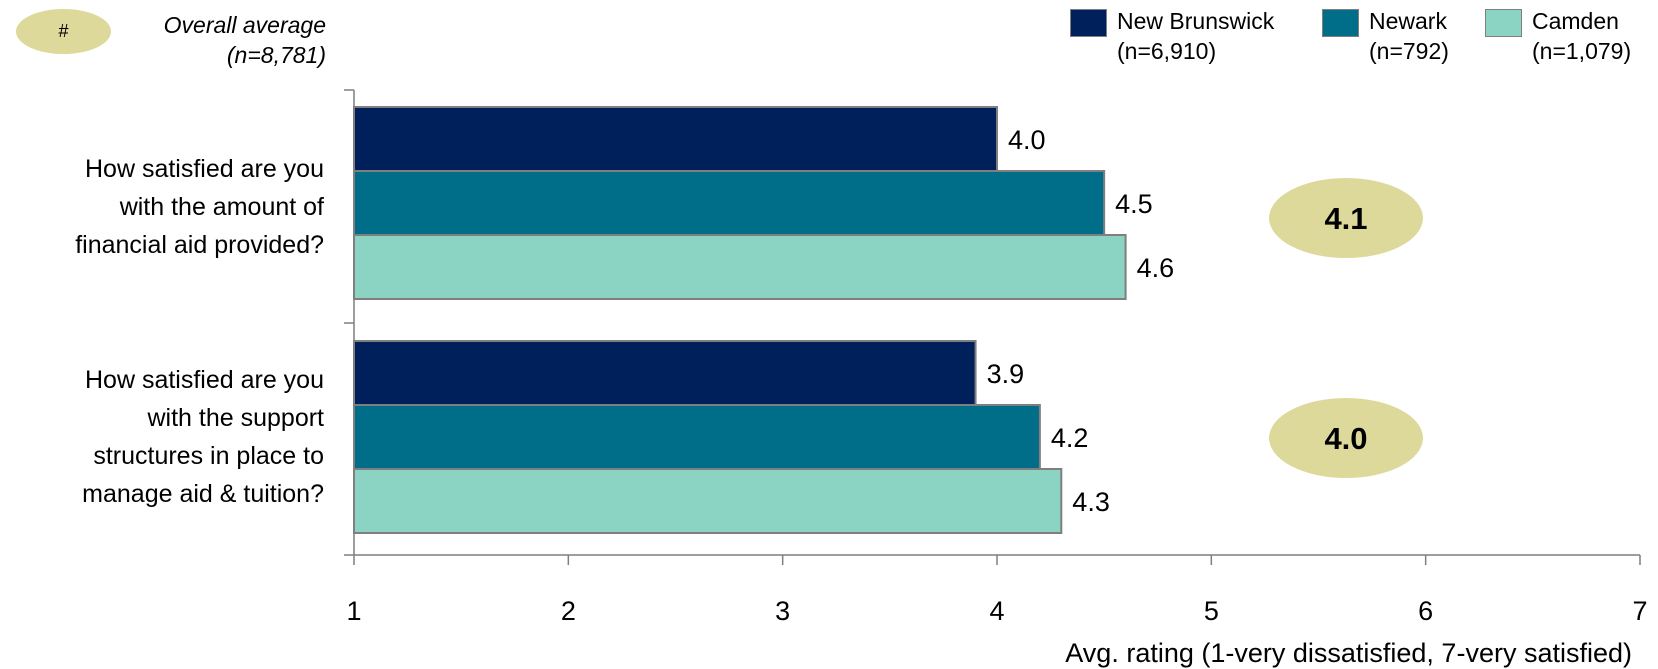 Image resolution: width=1658 pixels, height=669 pixels. I want to click on x-tick-label: 5, so click(1211, 611).